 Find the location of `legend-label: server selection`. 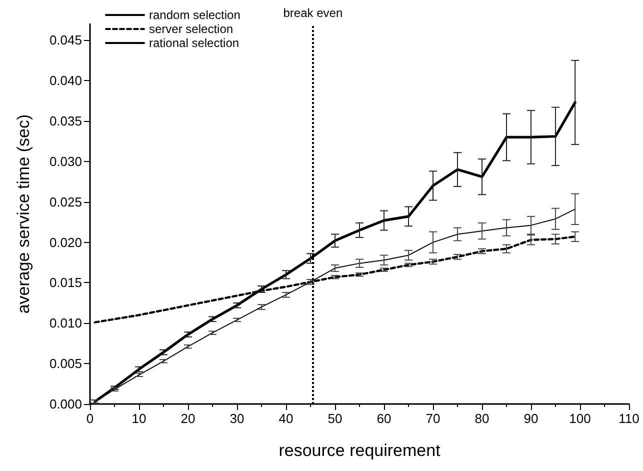

legend-label: server selection is located at coordinates (191, 29).